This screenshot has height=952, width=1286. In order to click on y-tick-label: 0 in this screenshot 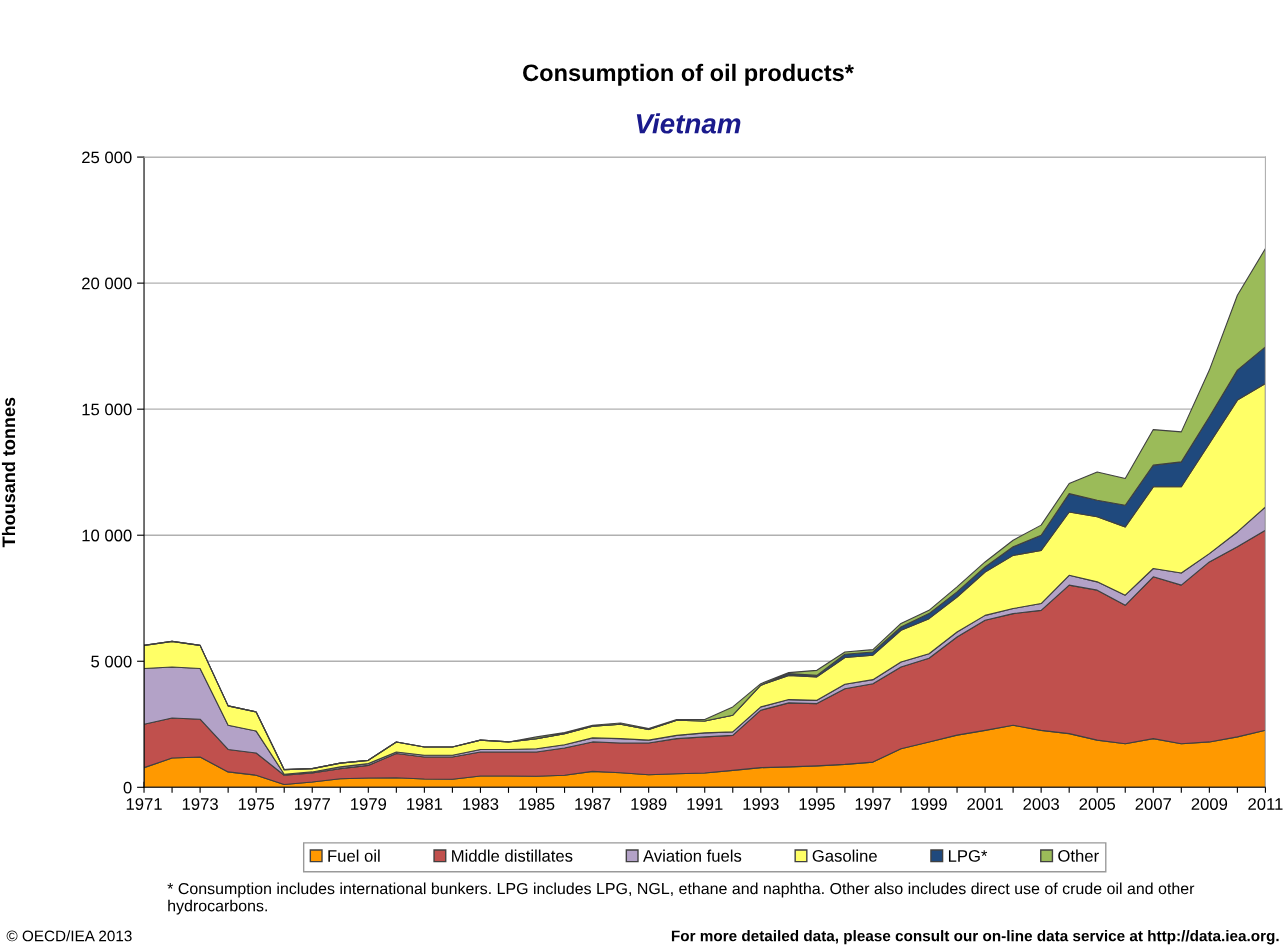, I will do `click(127, 787)`.